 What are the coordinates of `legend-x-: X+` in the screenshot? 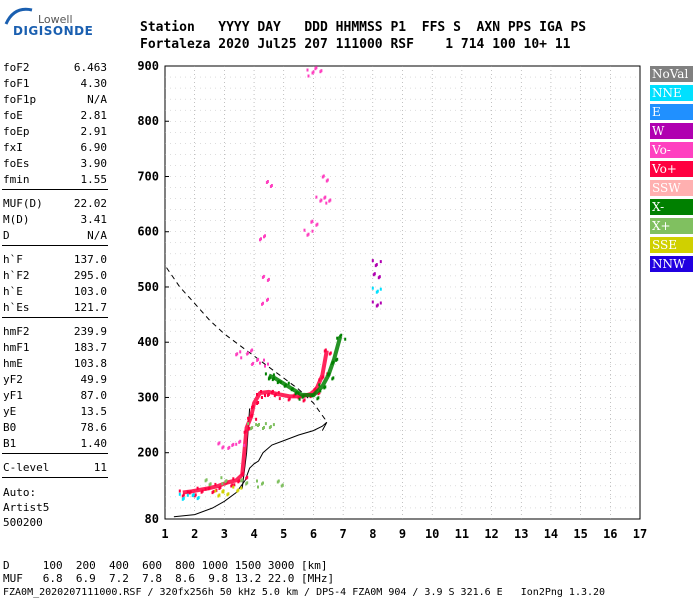 It's located at (671, 226).